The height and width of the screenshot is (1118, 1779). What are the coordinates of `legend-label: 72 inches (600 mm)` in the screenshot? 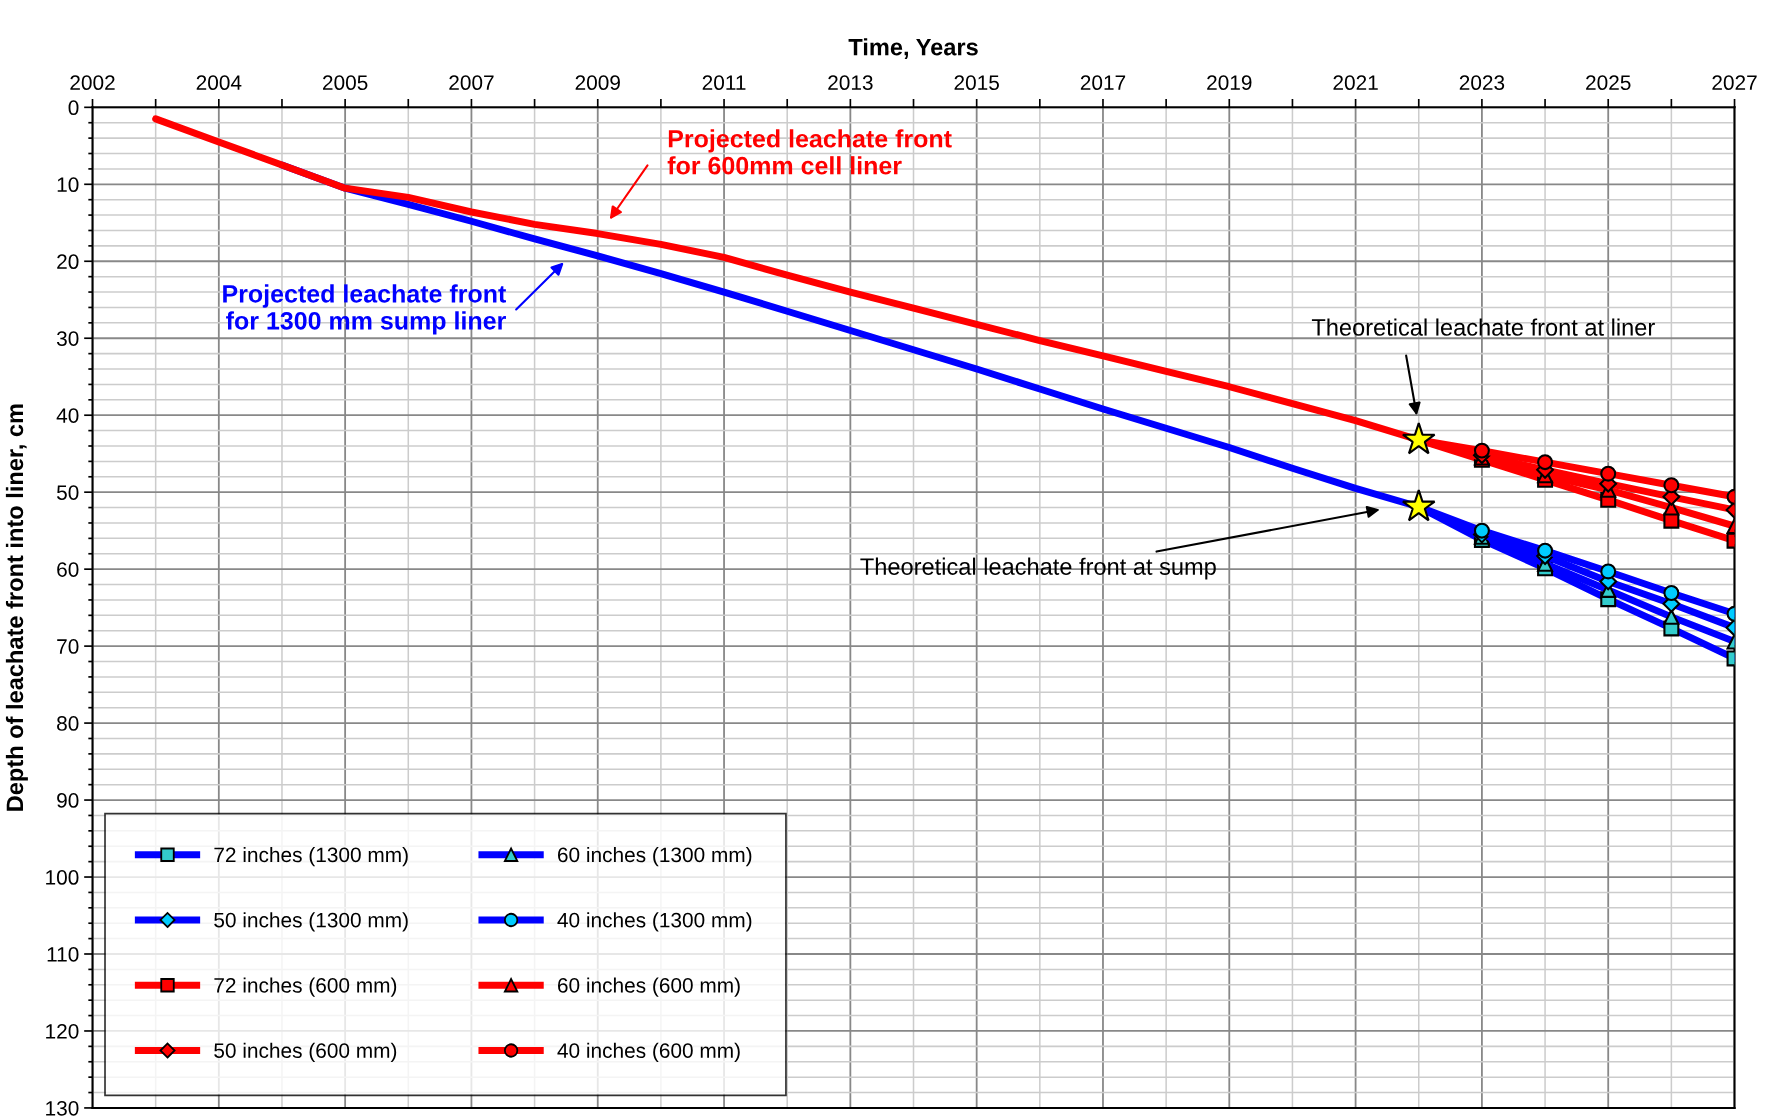 It's located at (305, 987).